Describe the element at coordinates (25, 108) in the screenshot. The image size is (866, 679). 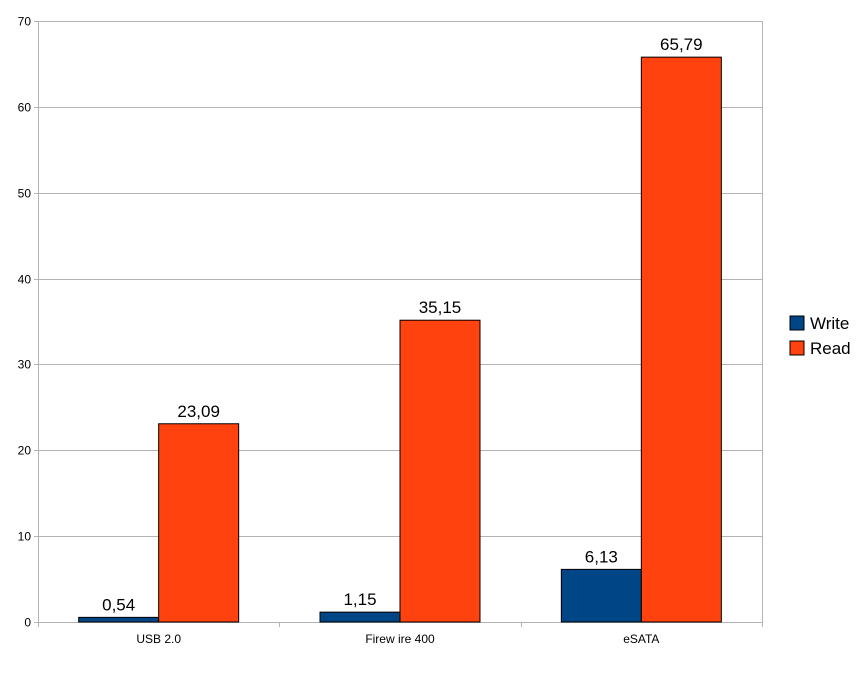
I see `y-tick-label: 60` at that location.